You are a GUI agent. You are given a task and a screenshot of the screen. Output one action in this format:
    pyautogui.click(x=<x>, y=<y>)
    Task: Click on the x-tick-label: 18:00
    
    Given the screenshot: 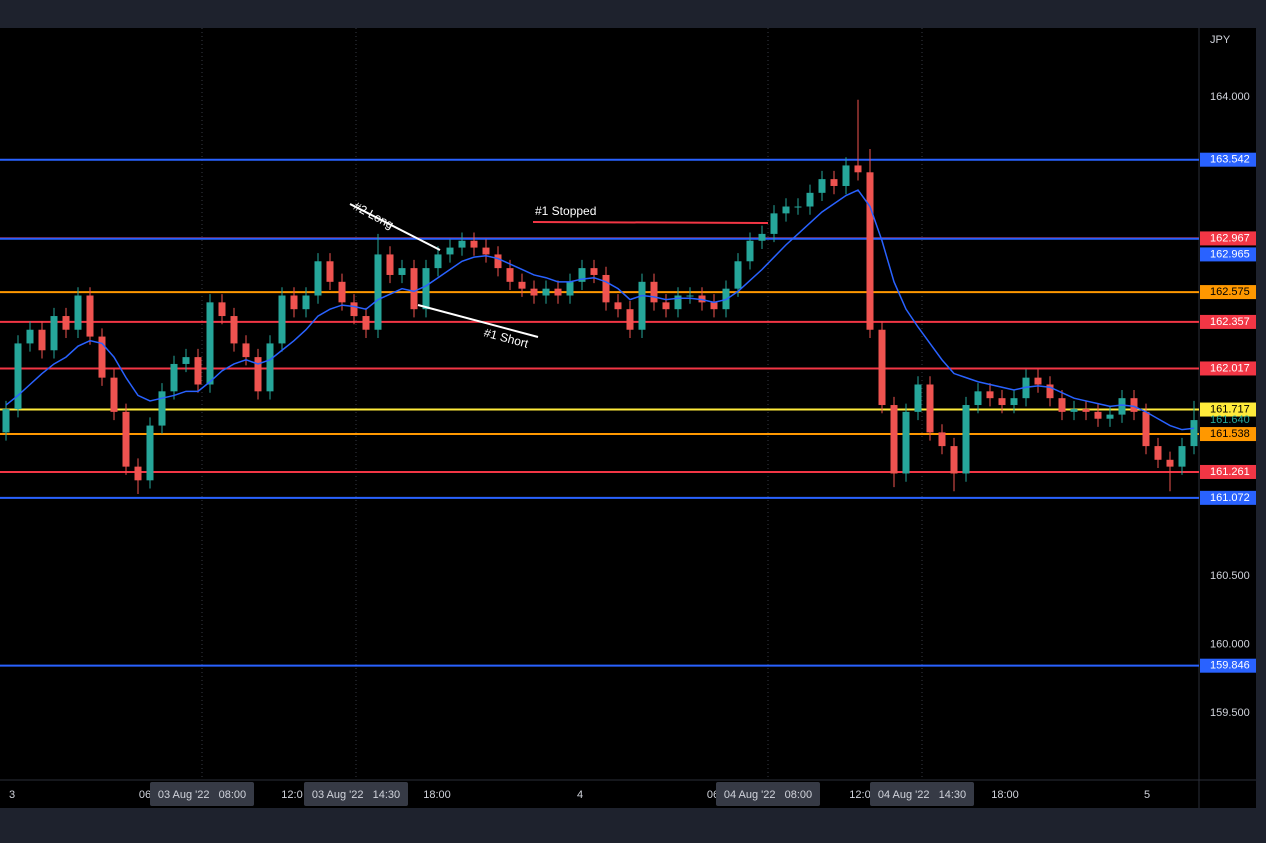 What is the action you would take?
    pyautogui.click(x=1005, y=795)
    